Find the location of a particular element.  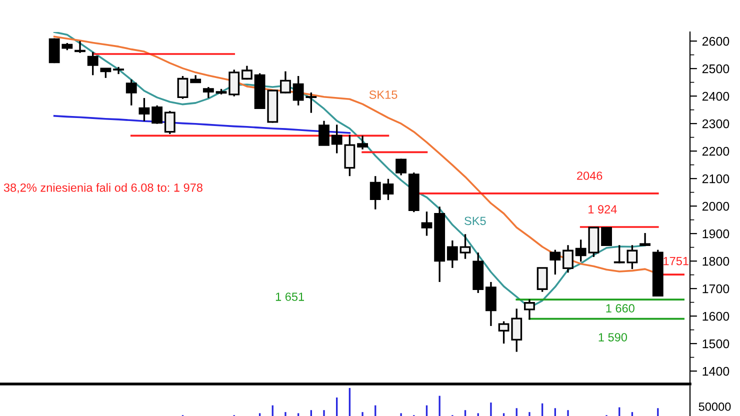

series-label: 2046 is located at coordinates (589, 176).